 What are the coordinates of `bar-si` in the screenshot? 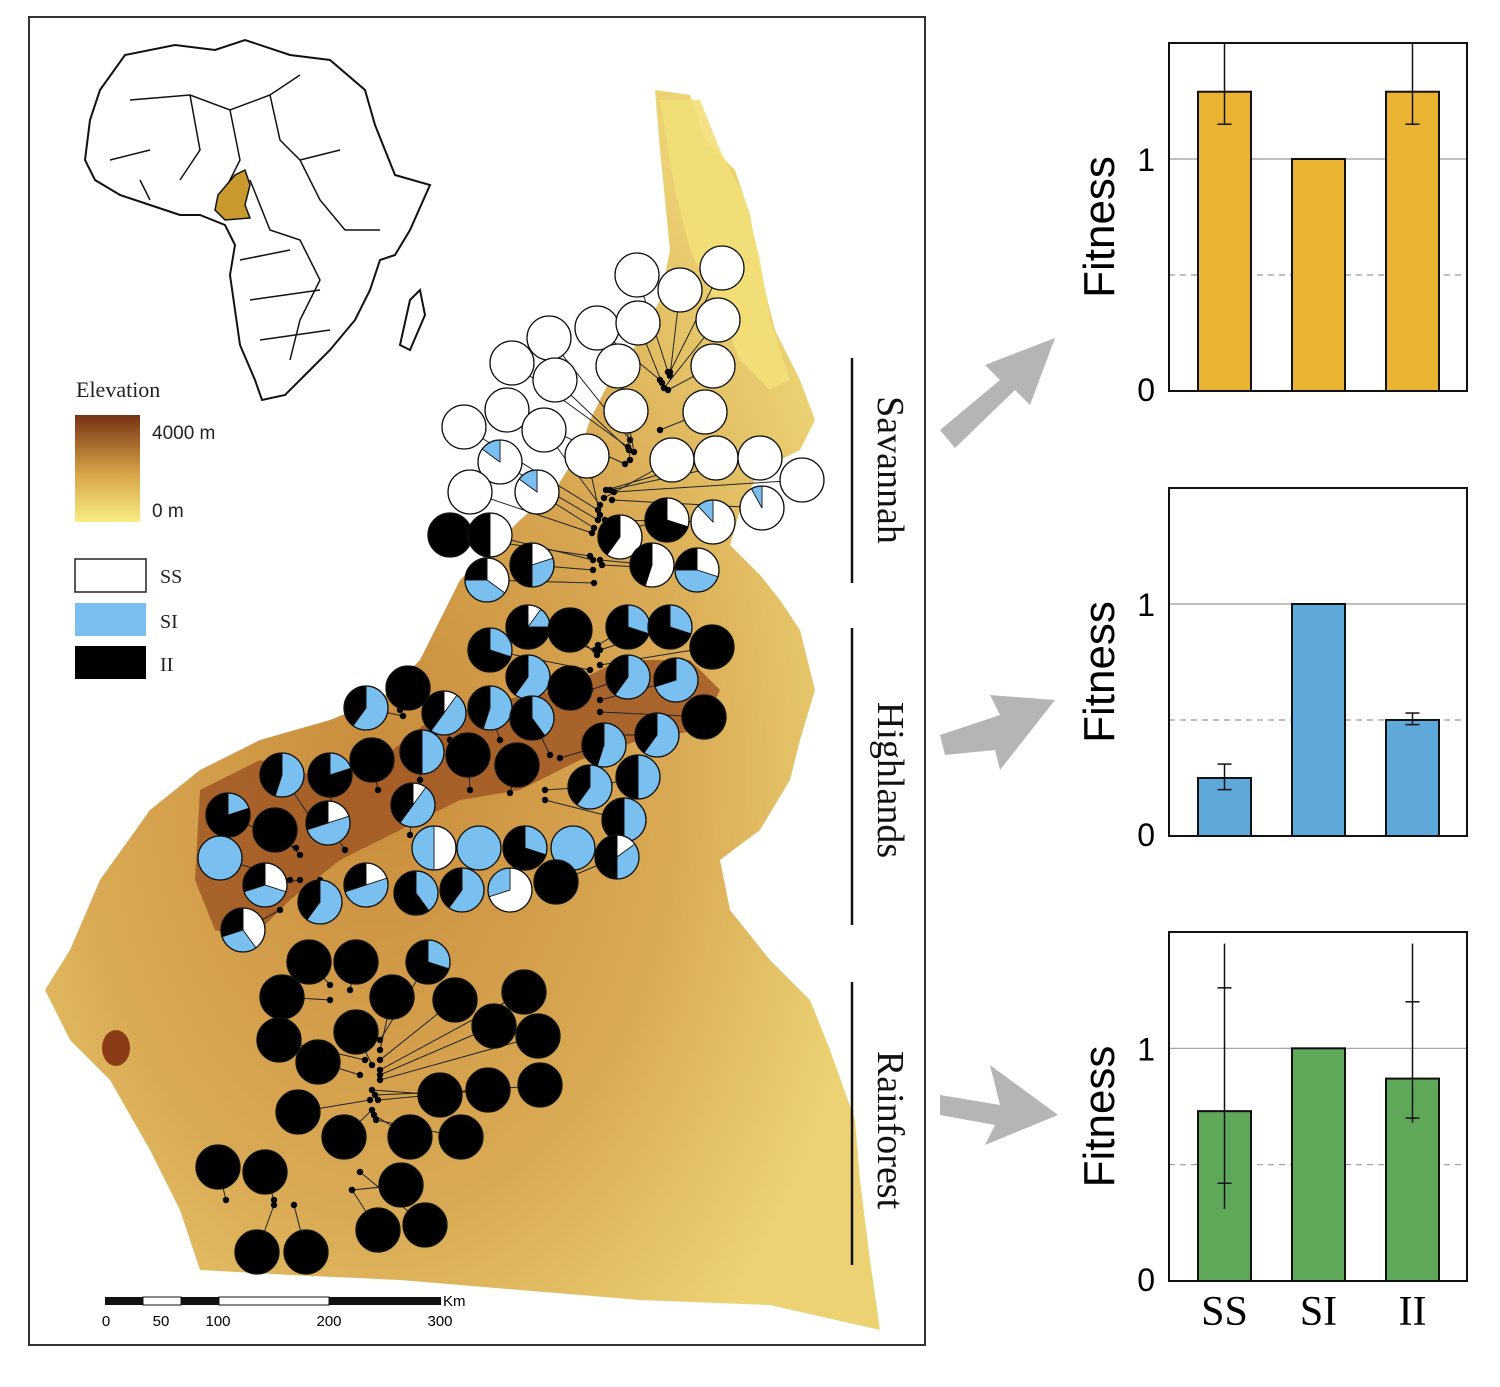 It's located at (1318, 275).